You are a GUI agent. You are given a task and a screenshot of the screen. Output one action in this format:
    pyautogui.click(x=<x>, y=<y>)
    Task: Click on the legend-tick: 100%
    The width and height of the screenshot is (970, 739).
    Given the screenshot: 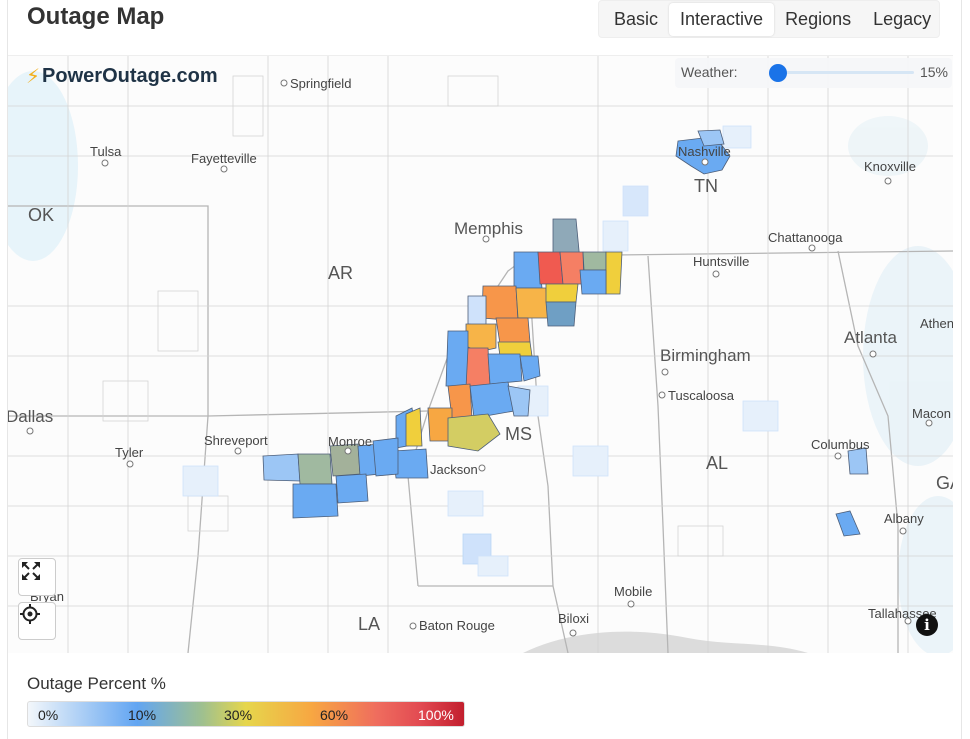 What is the action you would take?
    pyautogui.click(x=436, y=715)
    